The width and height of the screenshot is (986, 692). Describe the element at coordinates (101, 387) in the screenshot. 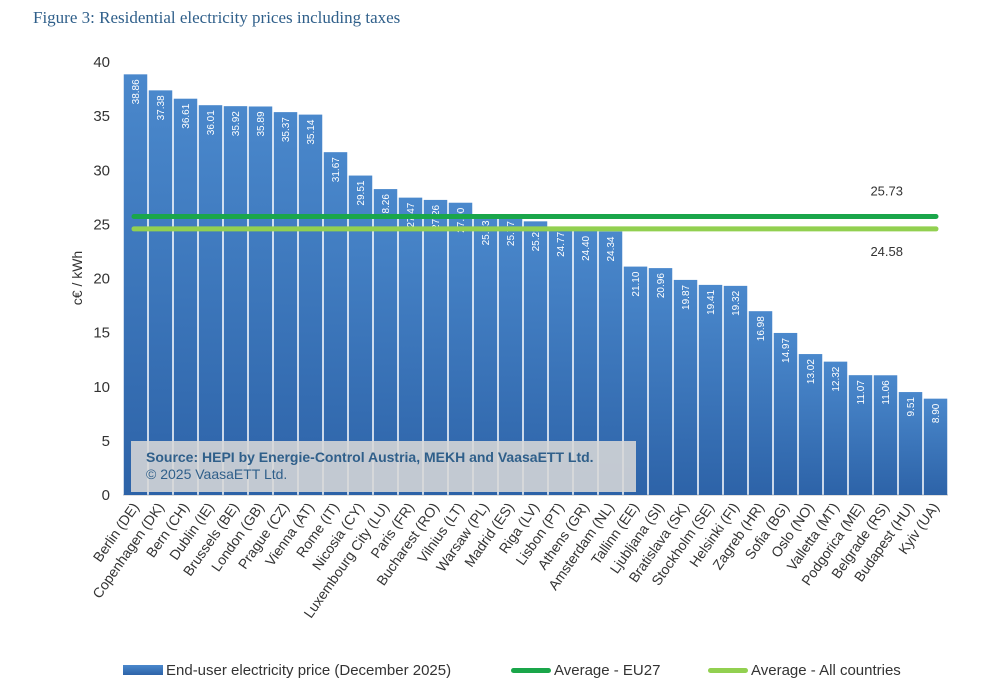

I see `y-tick-label: 10` at that location.